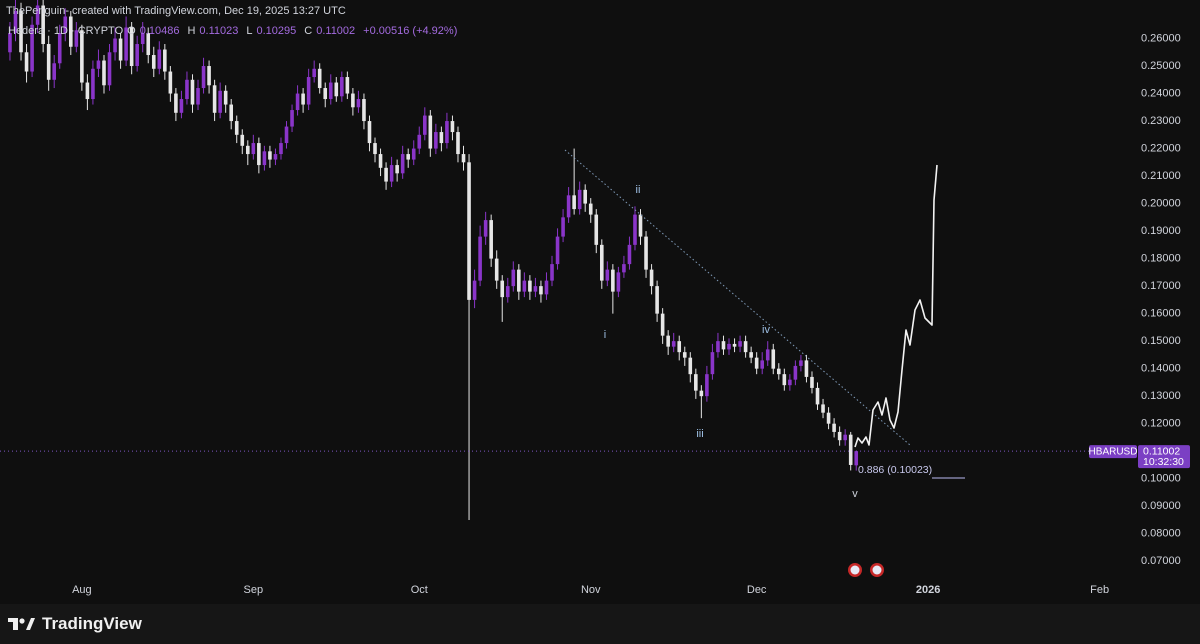 Image resolution: width=1200 pixels, height=644 pixels. What do you see at coordinates (1161, 203) in the screenshot?
I see `y-tick-label: 0.20000` at bounding box center [1161, 203].